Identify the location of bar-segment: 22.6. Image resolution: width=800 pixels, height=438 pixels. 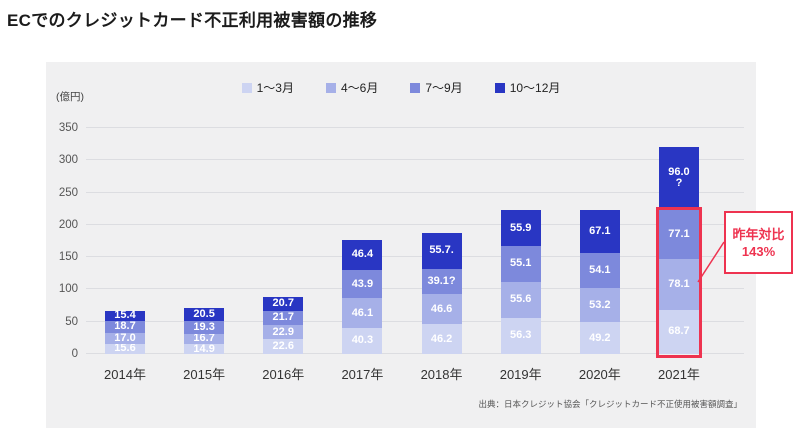
(283, 346).